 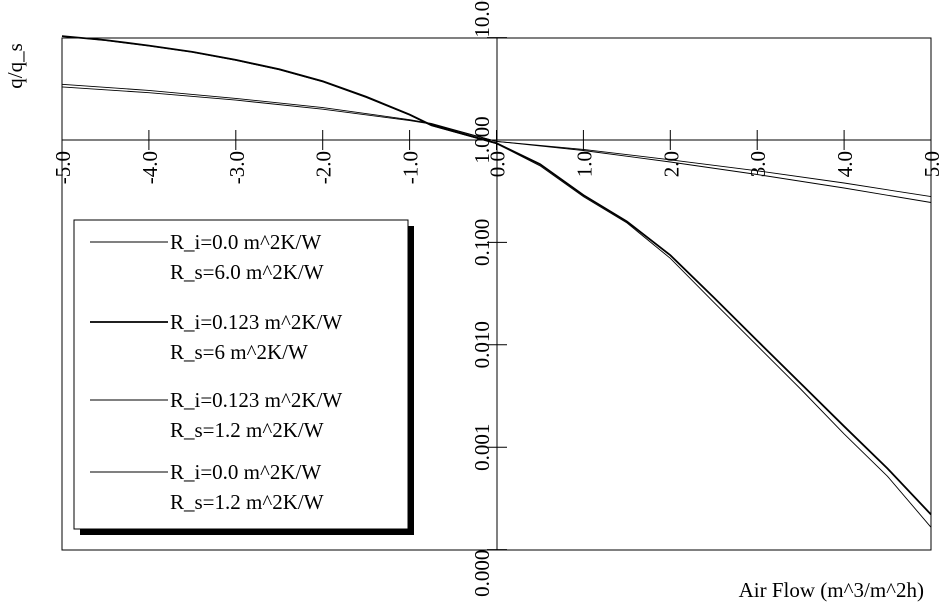 What do you see at coordinates (239, 352) in the screenshot?
I see `legend-label-line2: R_s=6 m^2K/W` at bounding box center [239, 352].